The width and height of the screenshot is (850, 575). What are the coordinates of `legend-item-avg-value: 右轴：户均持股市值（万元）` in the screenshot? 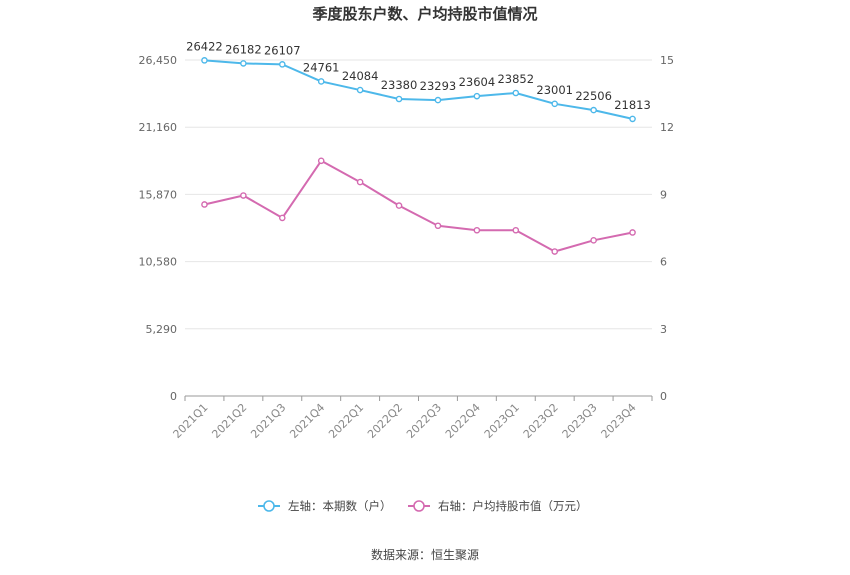 It's located at (498, 506).